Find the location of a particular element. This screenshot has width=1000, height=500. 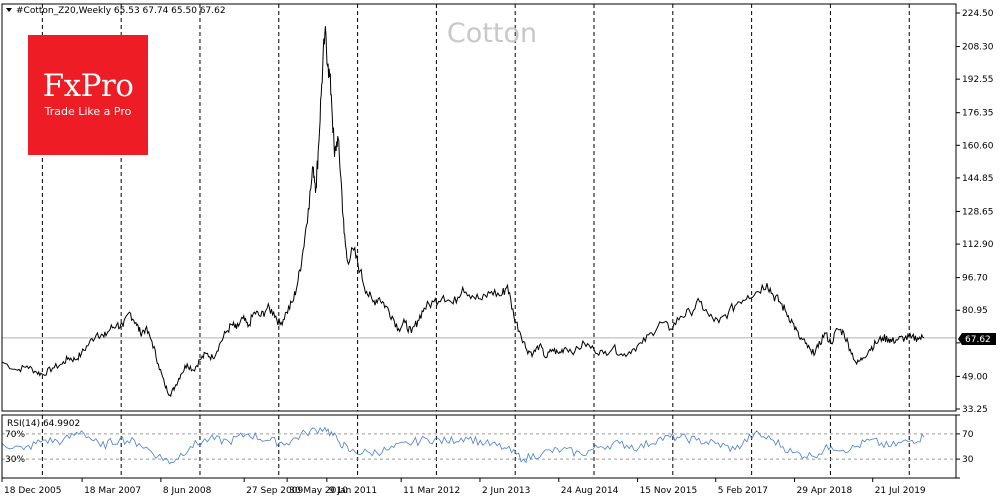

price-tick-label-11: 49.00 is located at coordinates (975, 377).